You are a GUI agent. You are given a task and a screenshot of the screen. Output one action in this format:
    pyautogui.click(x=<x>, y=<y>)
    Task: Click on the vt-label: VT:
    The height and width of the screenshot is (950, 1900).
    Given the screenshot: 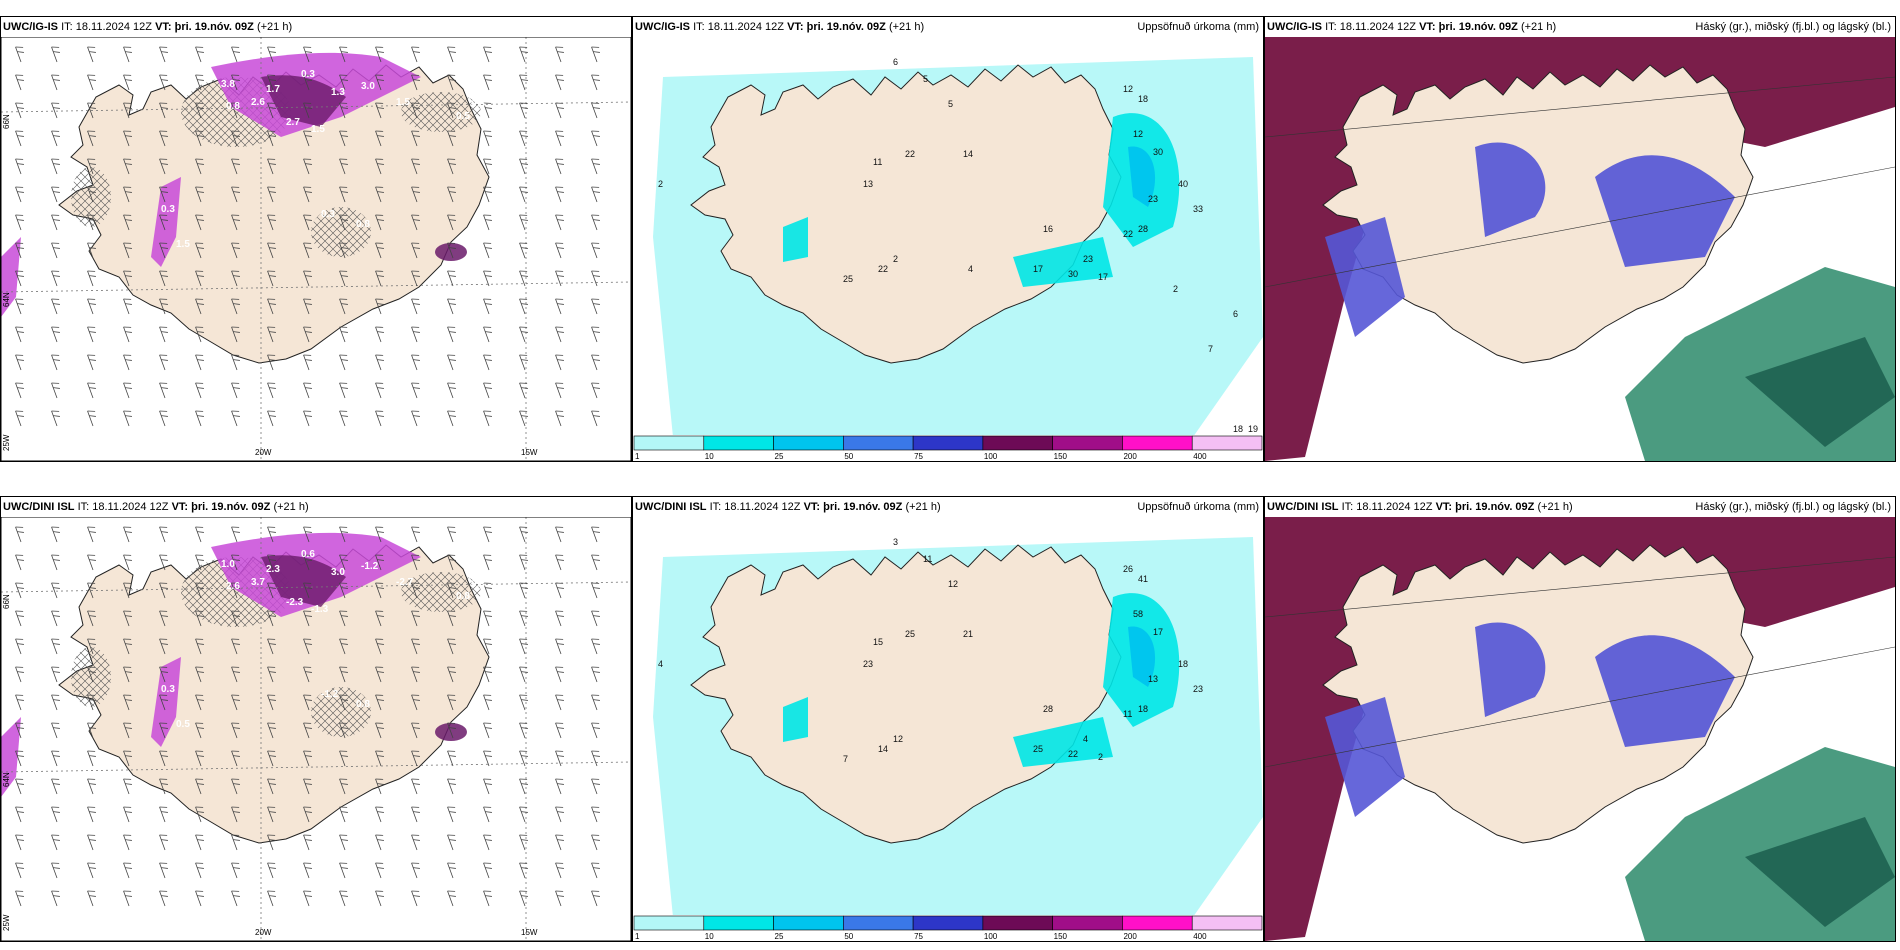 What is the action you would take?
    pyautogui.click(x=795, y=27)
    